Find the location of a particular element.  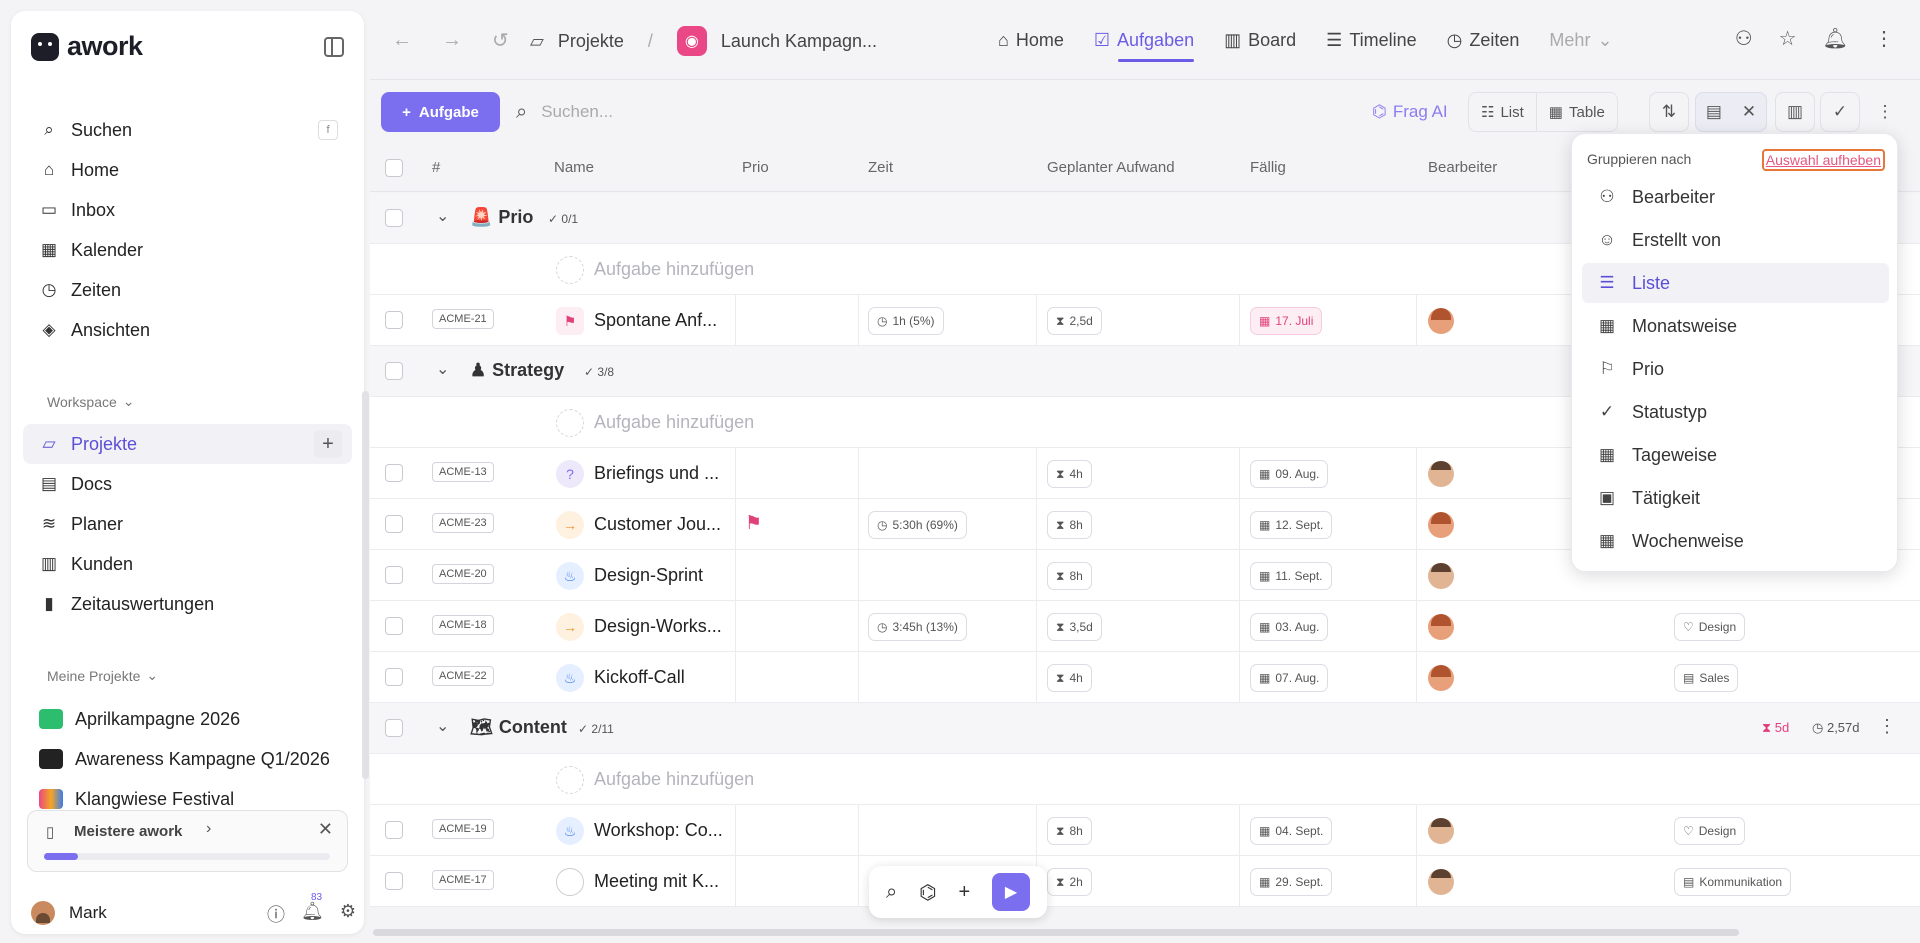

group-by-button: ▤ ✕ is located at coordinates (1731, 112).